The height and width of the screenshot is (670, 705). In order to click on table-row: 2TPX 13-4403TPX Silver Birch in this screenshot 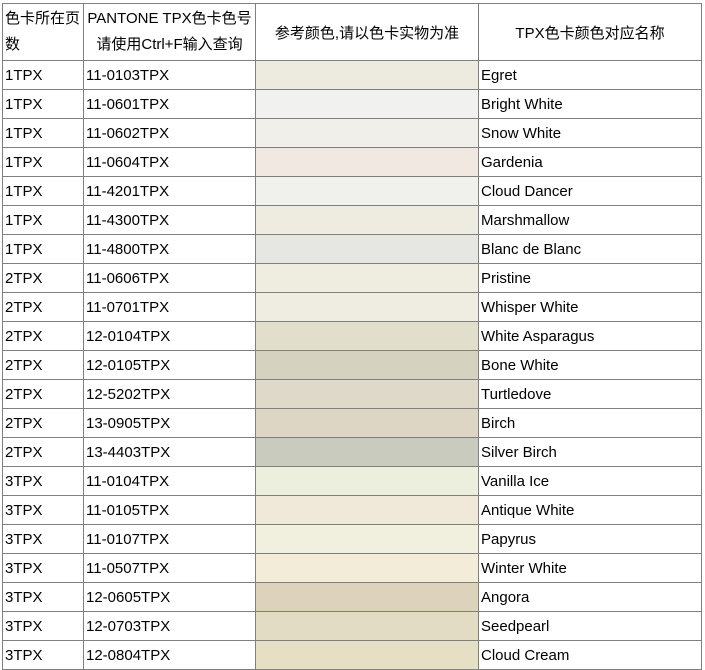, I will do `click(352, 452)`.